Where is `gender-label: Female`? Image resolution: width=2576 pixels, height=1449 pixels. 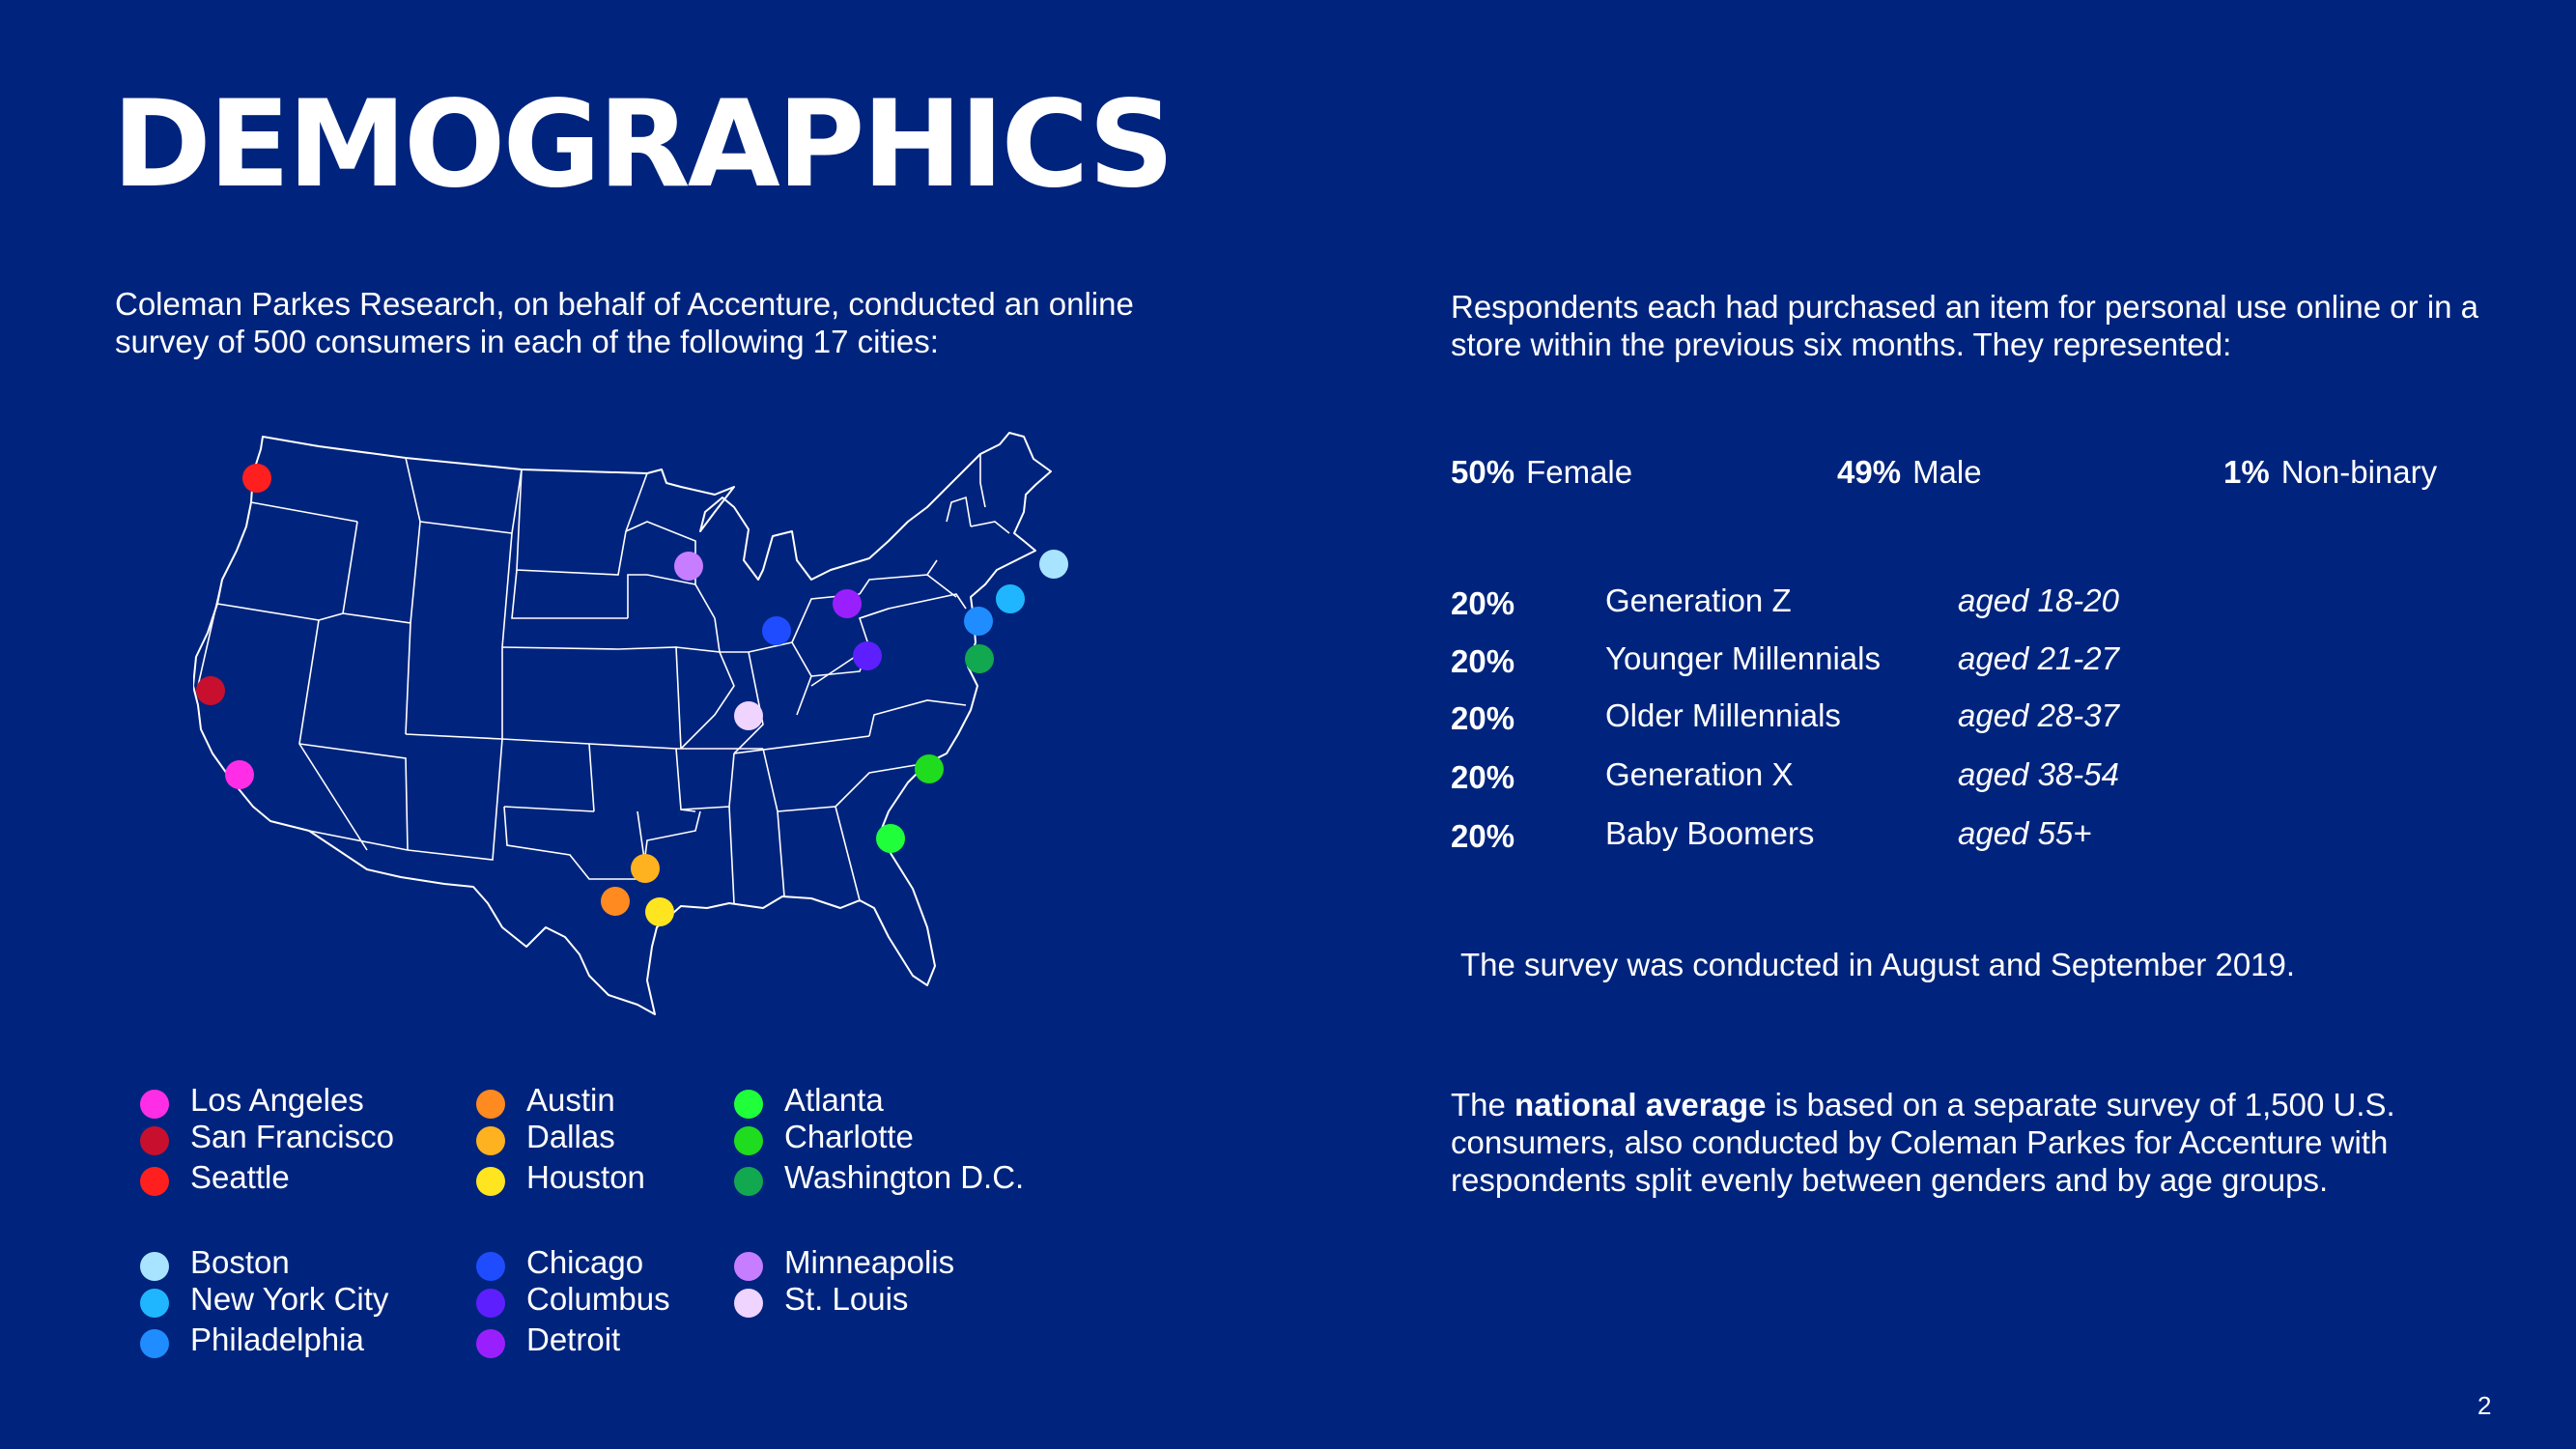
gender-label: Female is located at coordinates (1579, 472).